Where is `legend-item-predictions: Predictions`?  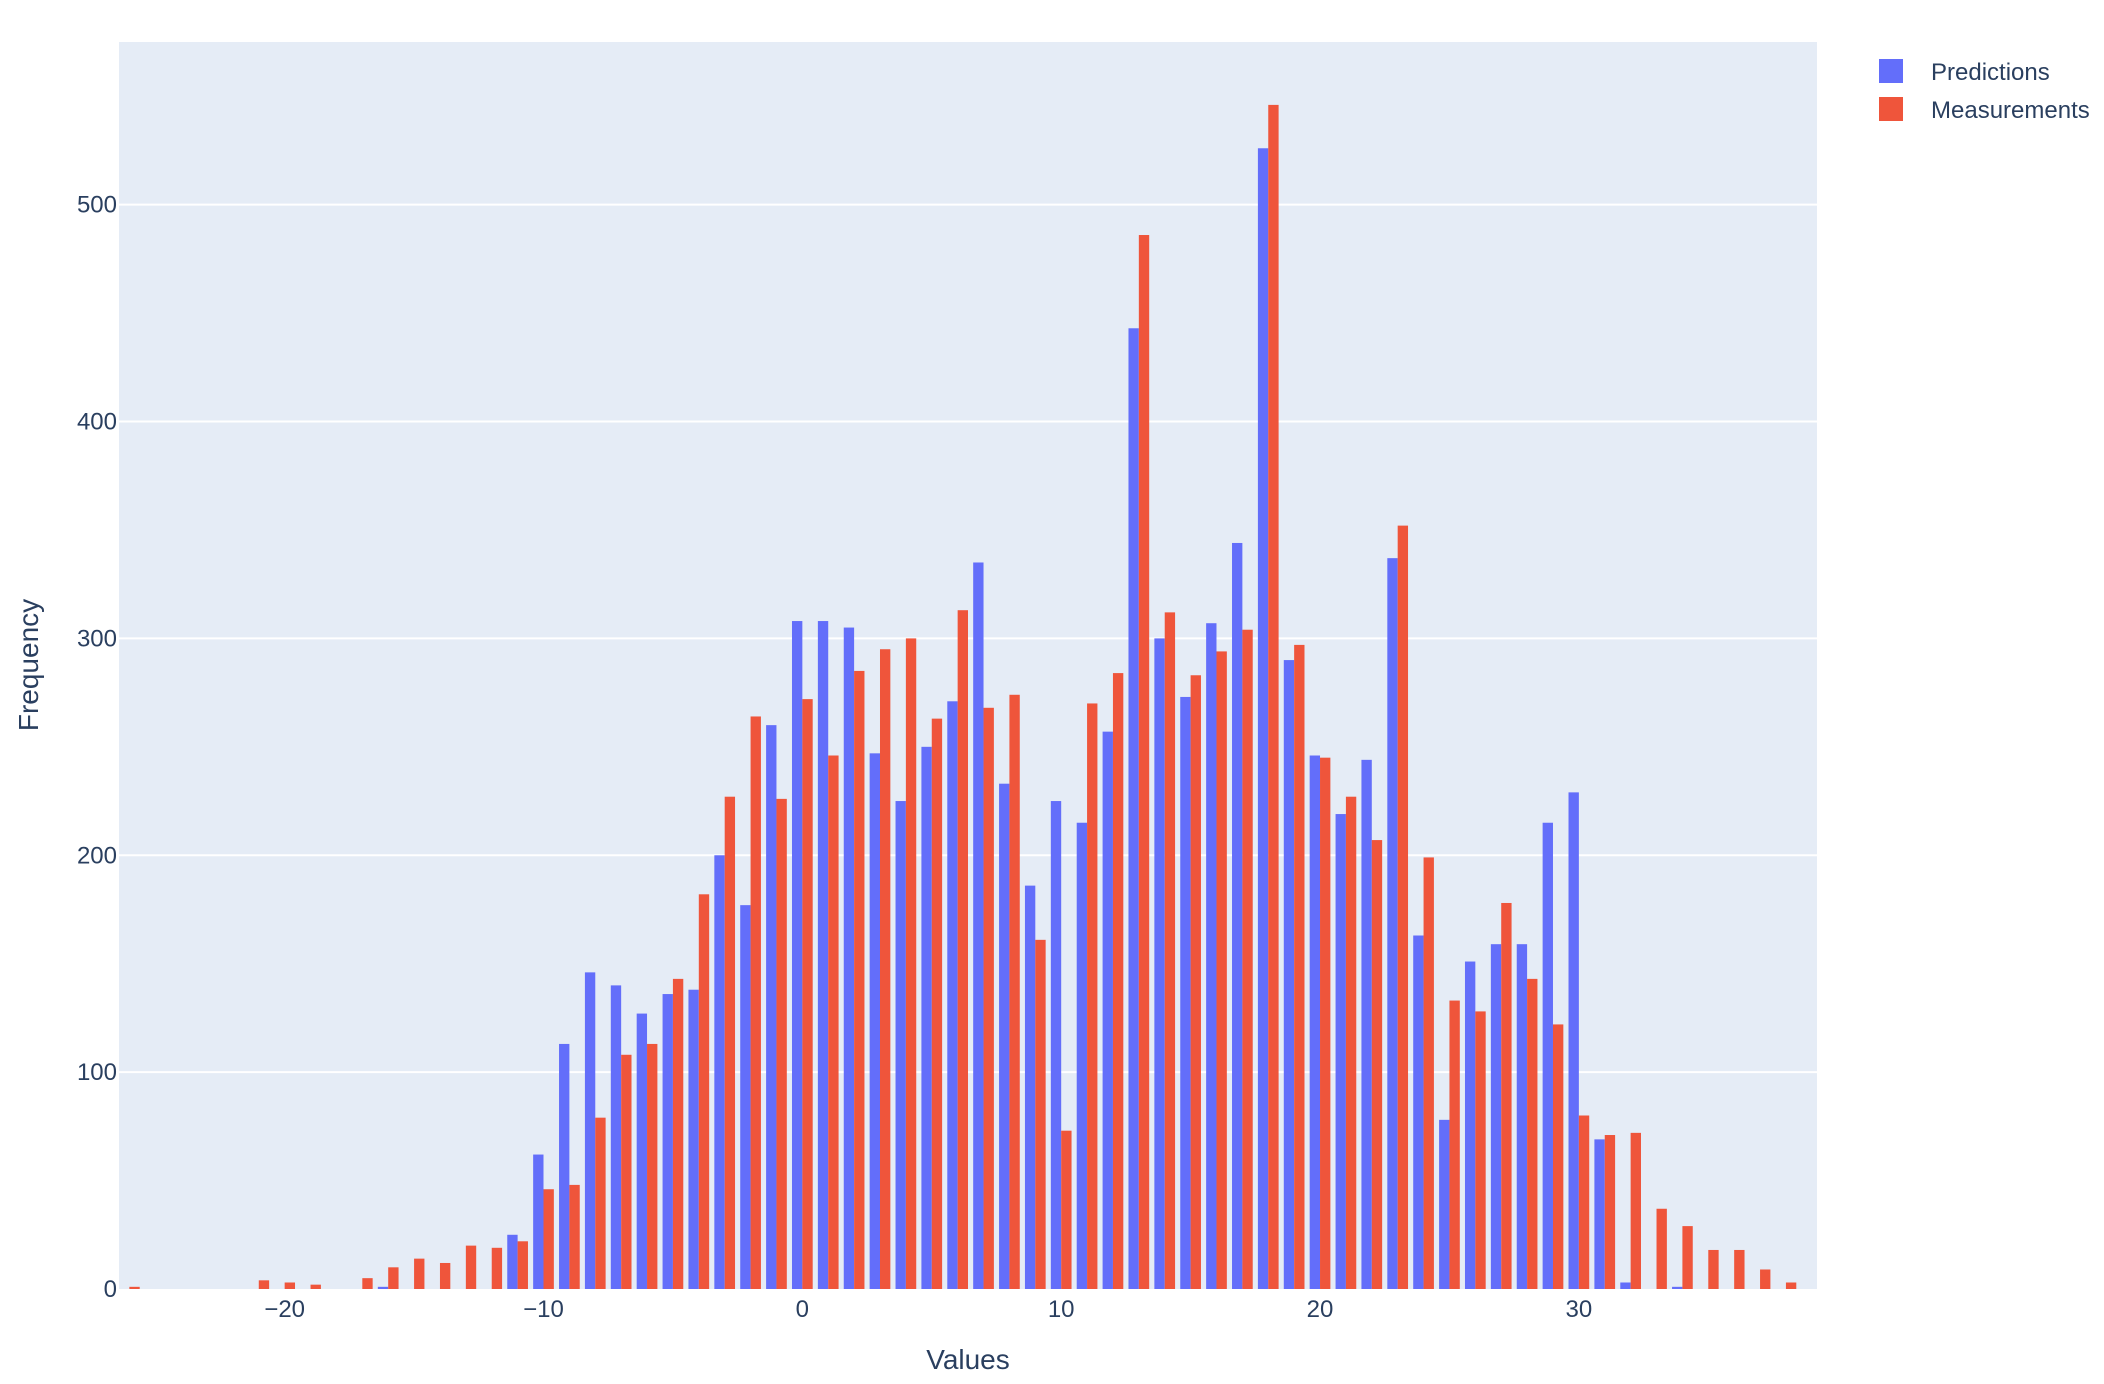
legend-item-predictions: Predictions is located at coordinates (1964, 72).